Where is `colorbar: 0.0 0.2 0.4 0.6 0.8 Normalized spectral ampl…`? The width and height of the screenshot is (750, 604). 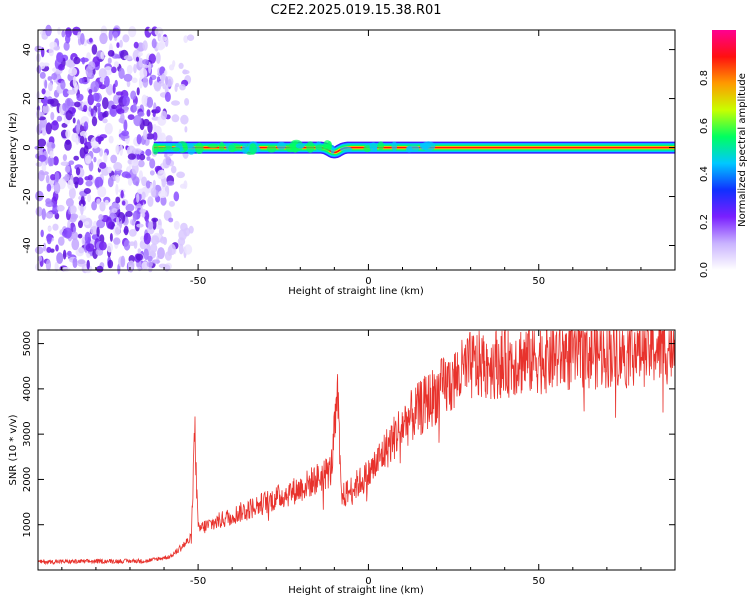 colorbar: 0.0 0.2 0.4 0.6 0.8 Normalized spectral ampl… is located at coordinates (723, 154).